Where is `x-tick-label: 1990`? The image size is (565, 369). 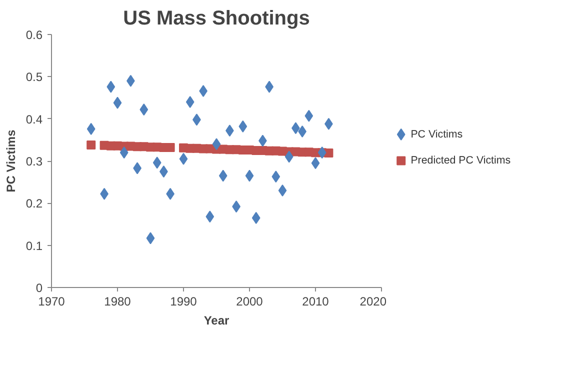 x-tick-label: 1990 is located at coordinates (184, 301).